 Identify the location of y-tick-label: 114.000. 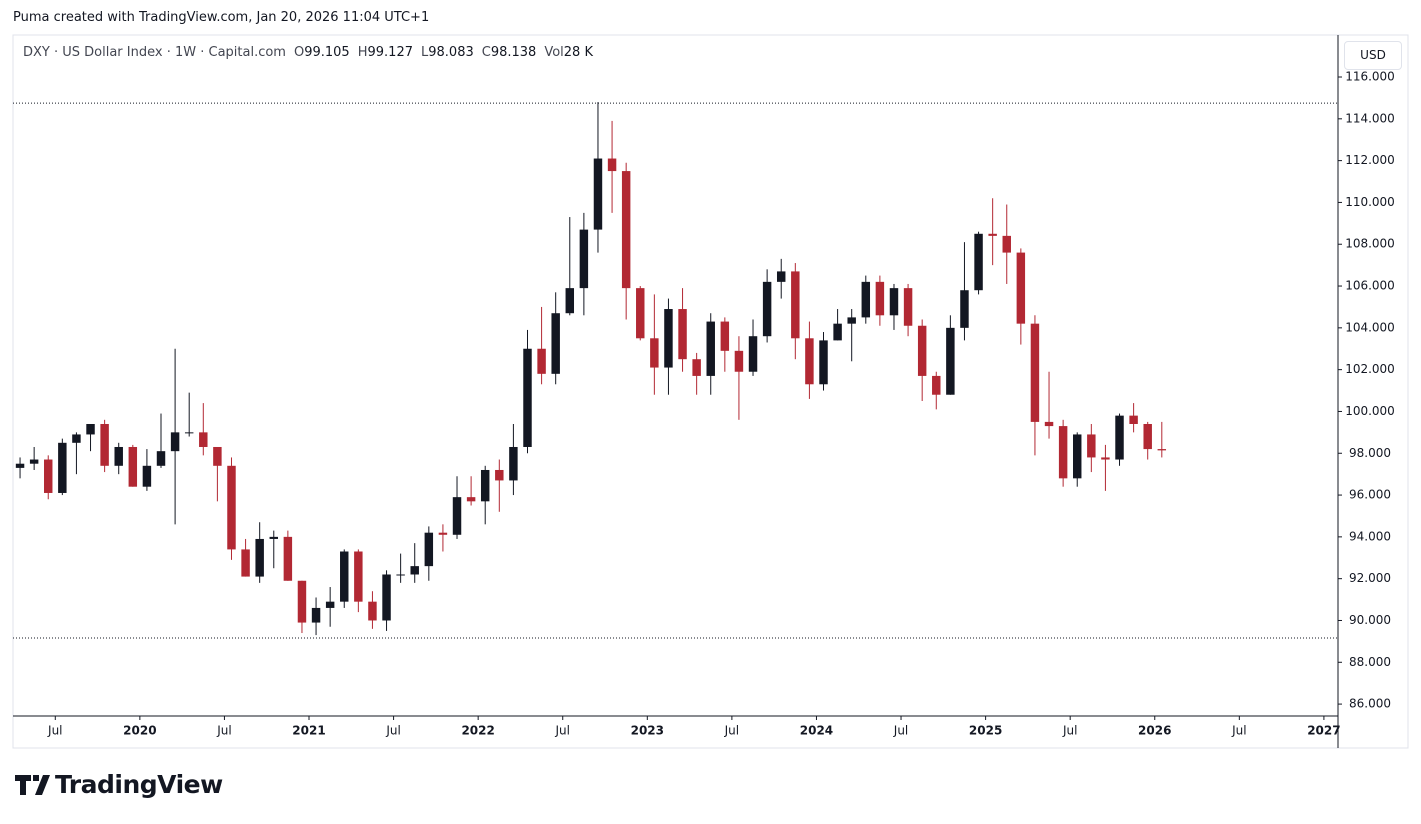
(1370, 118).